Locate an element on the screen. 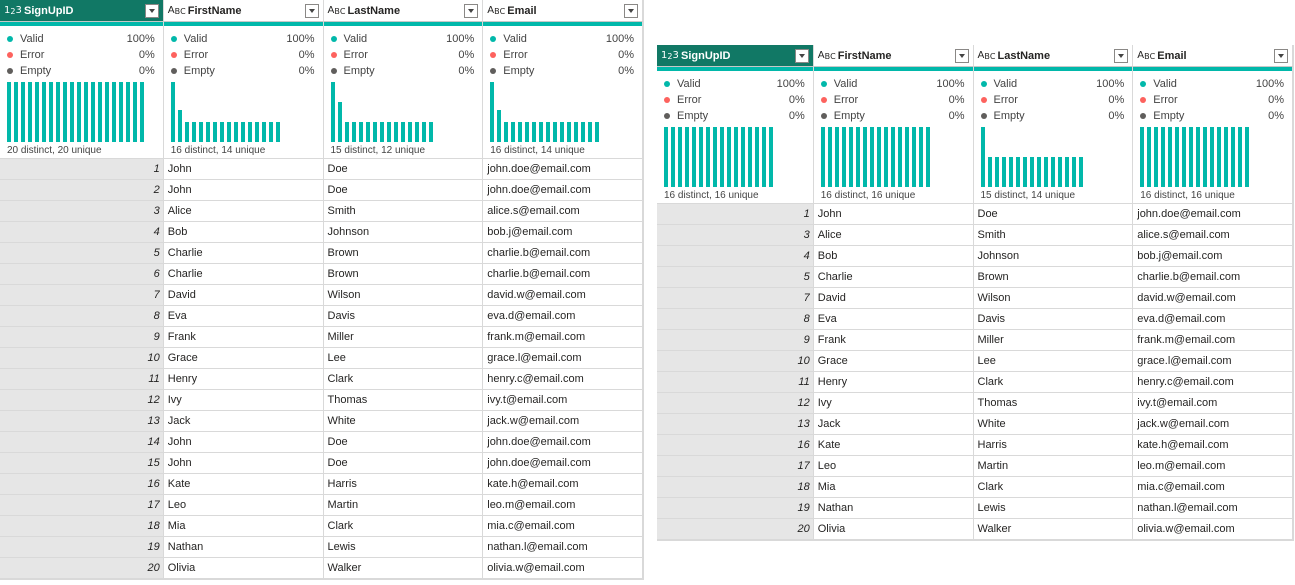 The width and height of the screenshot is (1295, 585). table-cell: Frank is located at coordinates (243, 337).